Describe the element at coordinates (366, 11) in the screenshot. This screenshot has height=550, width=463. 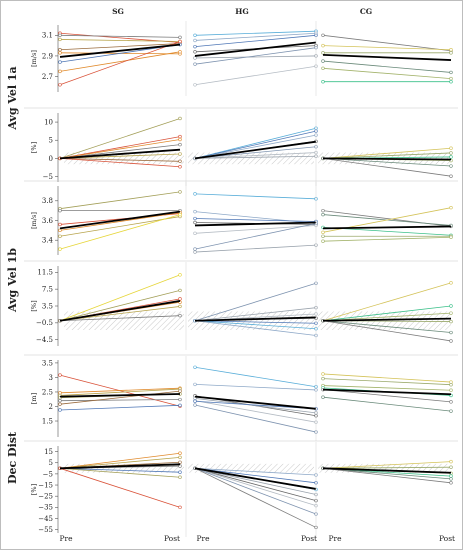
I see `column-title-cg: CG` at that location.